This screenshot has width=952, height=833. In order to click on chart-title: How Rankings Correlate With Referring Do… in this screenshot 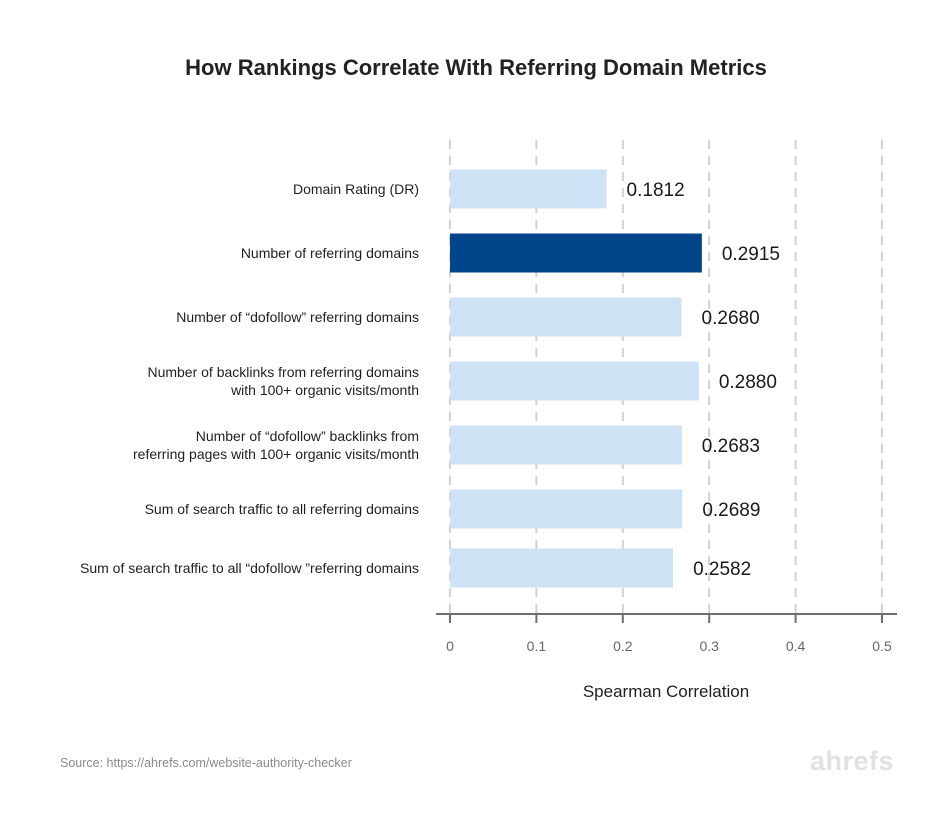, I will do `click(476, 67)`.